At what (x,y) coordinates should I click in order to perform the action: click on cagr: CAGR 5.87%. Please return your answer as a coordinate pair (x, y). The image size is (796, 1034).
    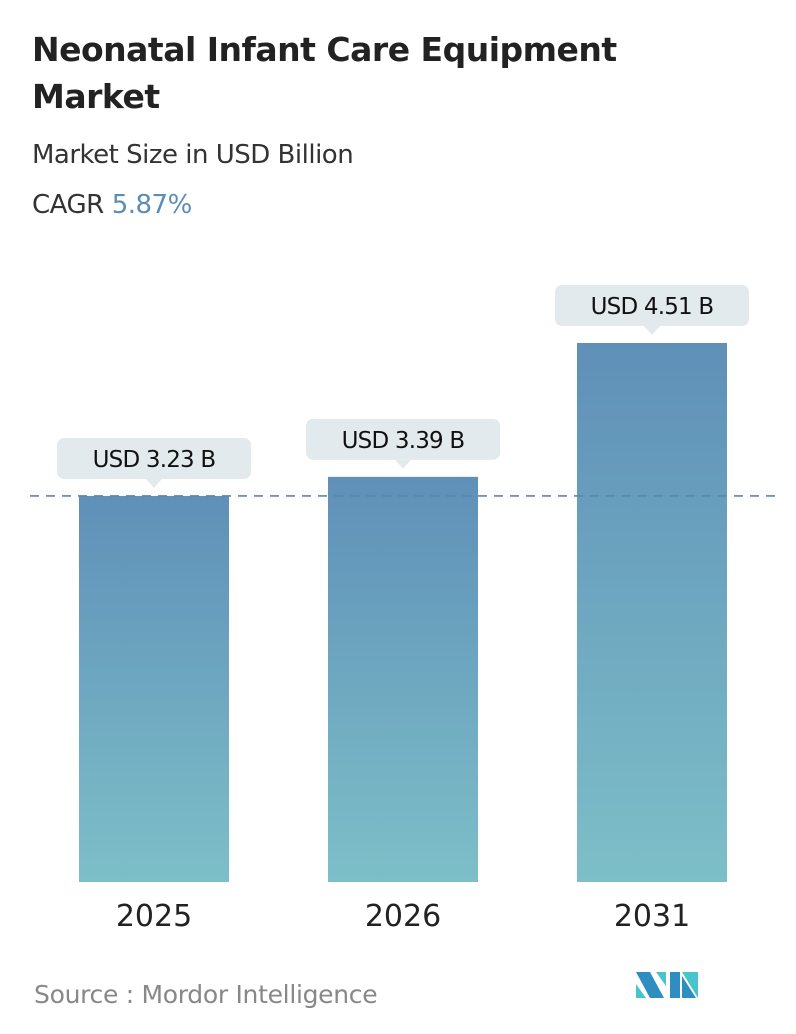
    Looking at the image, I should click on (112, 205).